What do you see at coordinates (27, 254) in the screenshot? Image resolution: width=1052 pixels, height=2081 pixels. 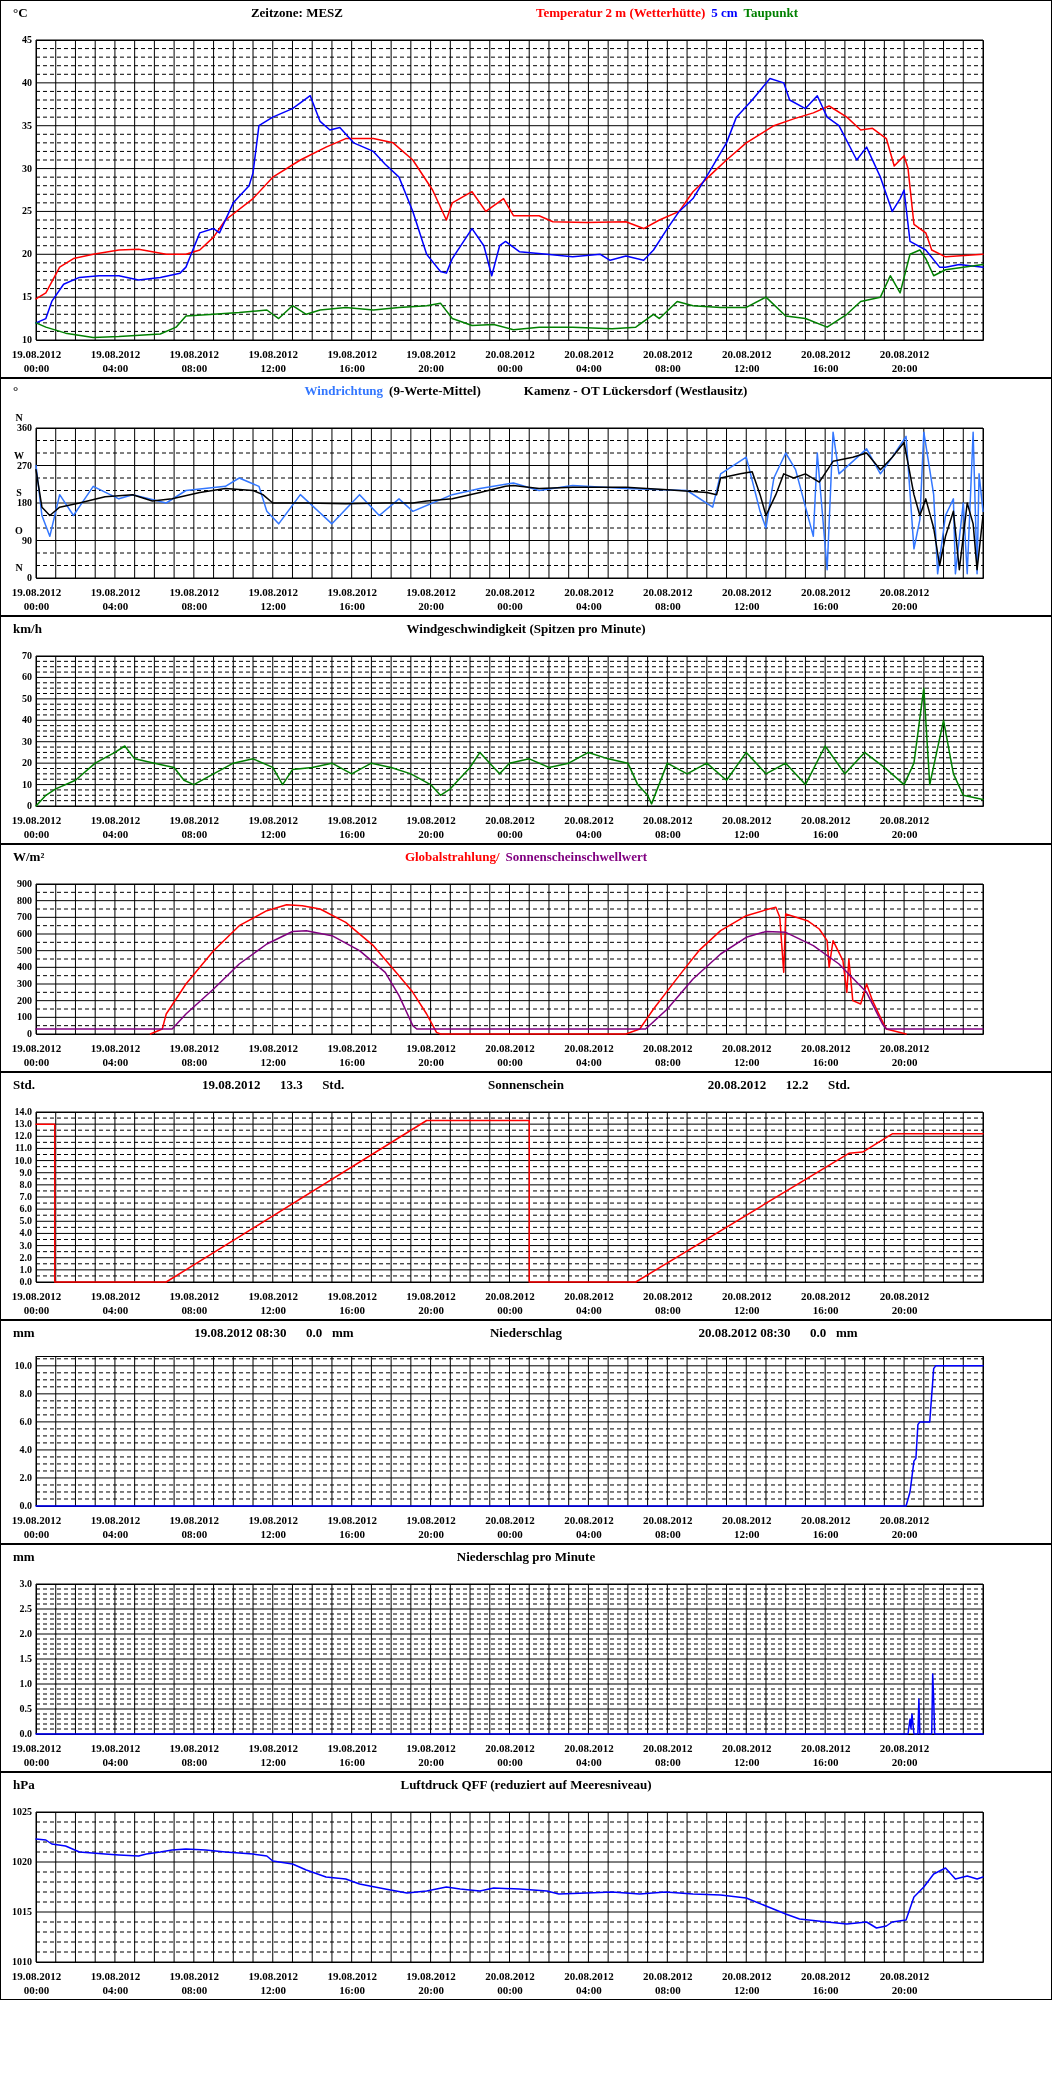 I see `y-tick-label: 20` at bounding box center [27, 254].